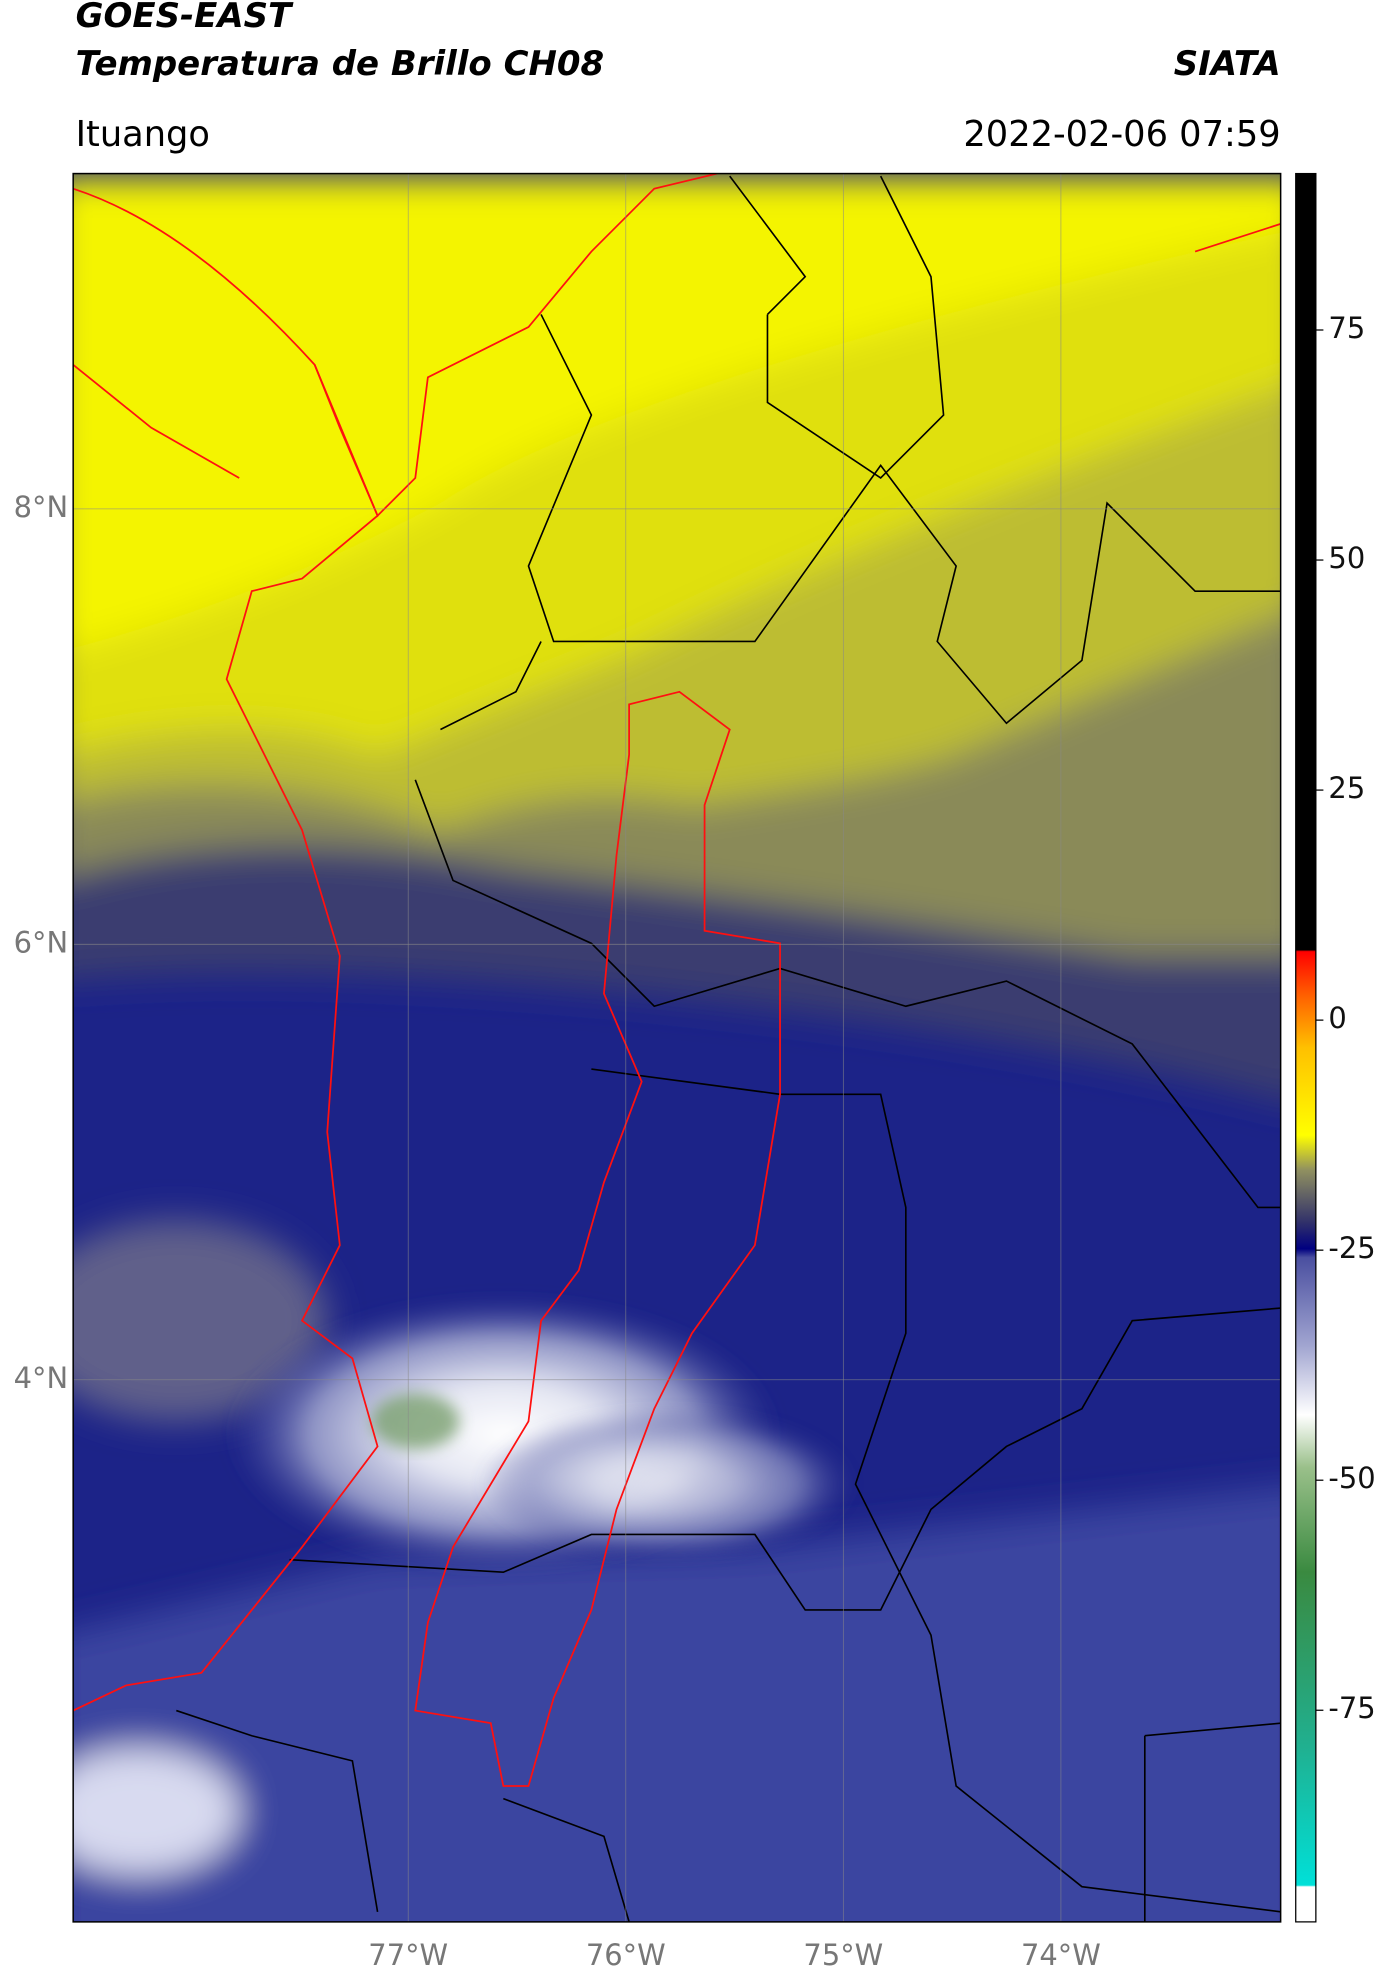 This screenshot has width=1384, height=1981. I want to click on colorbar-tick-label: -50, so click(1351, 1478).